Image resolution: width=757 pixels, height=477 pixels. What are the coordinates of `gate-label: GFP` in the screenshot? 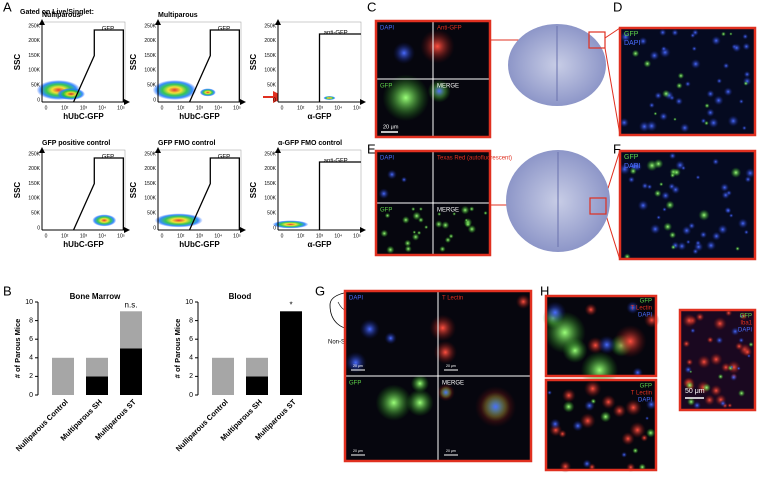 It's located at (108, 30).